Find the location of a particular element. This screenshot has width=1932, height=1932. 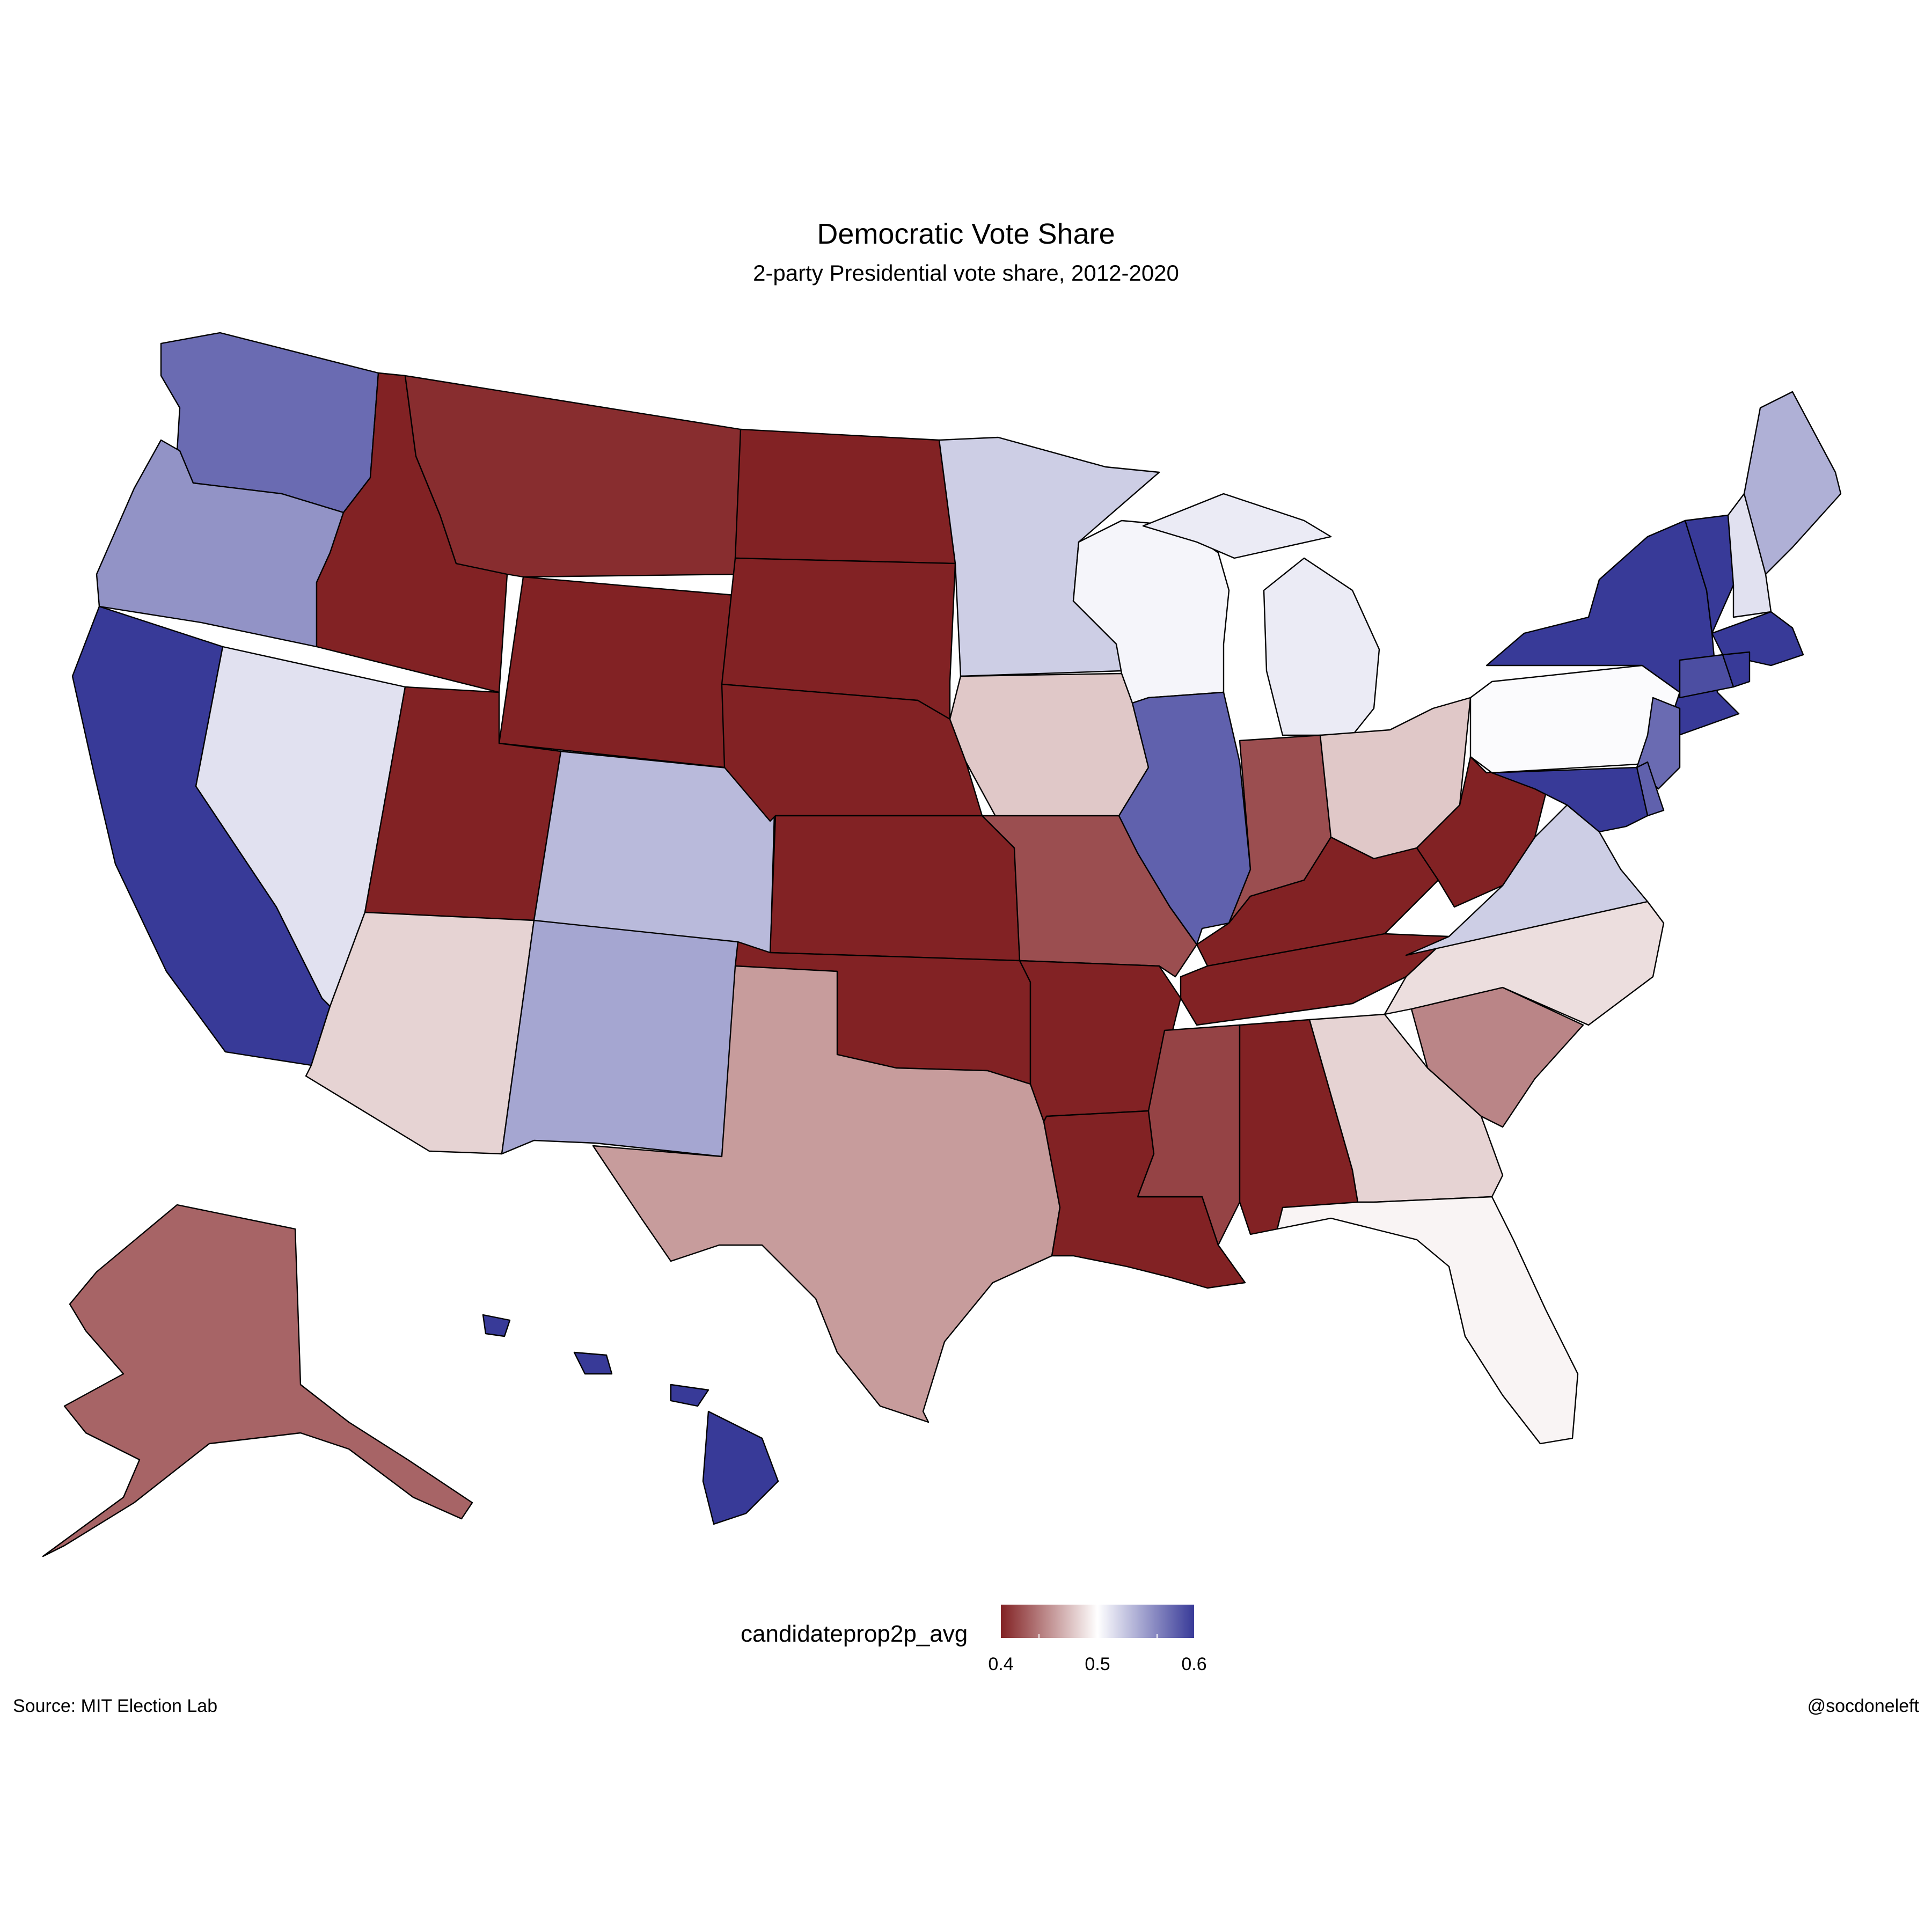

legend-tick-label: 0.5 is located at coordinates (1097, 1664).